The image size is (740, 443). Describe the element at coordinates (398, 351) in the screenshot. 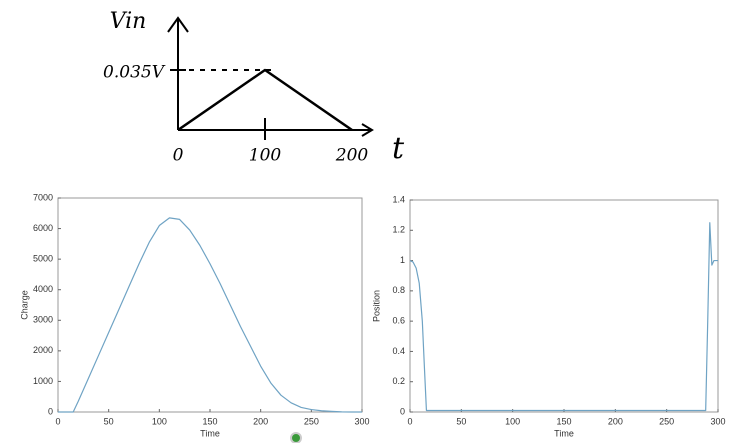

I see `y-tick-label: 0.4` at that location.